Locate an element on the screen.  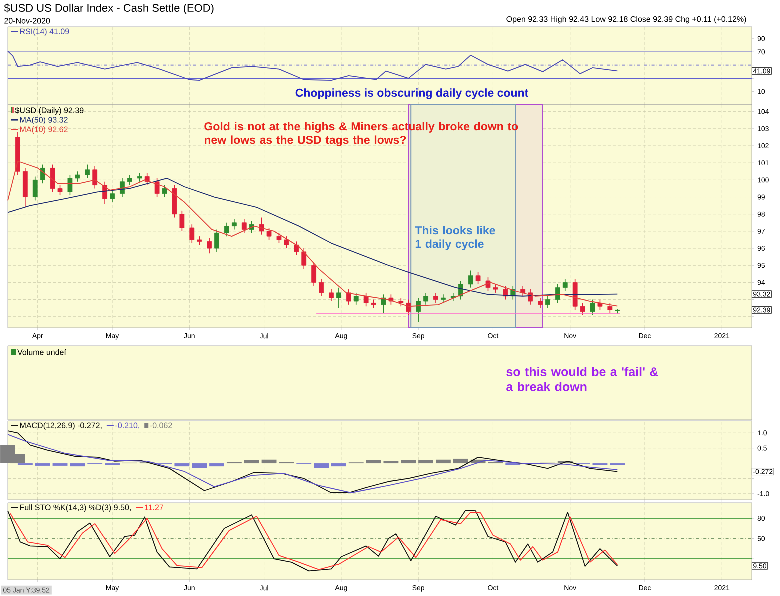
text: Open 92.33 High 92.43 Low 92.18 Close 92.39 Chg +0.11 (+0.12%) is located at coordinates (626, 20).